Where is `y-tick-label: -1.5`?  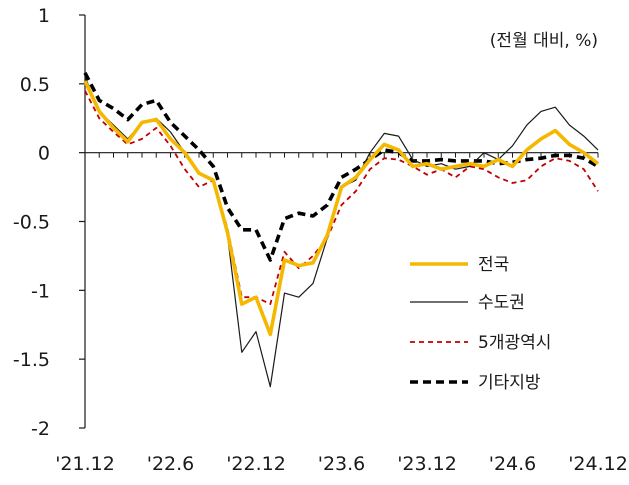 y-tick-label: -1.5 is located at coordinates (31, 360).